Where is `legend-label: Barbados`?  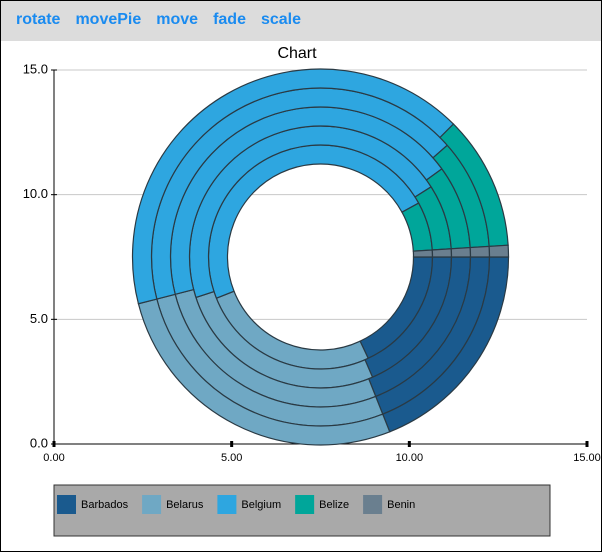
legend-label: Barbados is located at coordinates (105, 505).